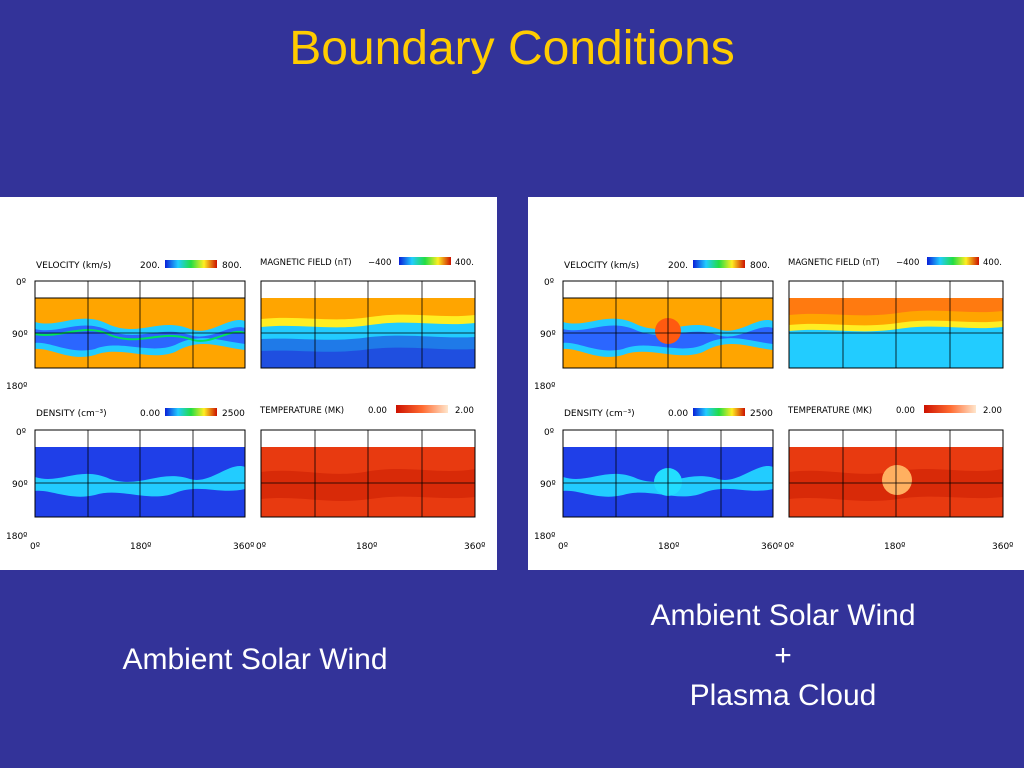 Image resolution: width=1024 pixels, height=768 pixels. Describe the element at coordinates (783, 695) in the screenshot. I see `caption-line-3: Plasma Cloud` at that location.